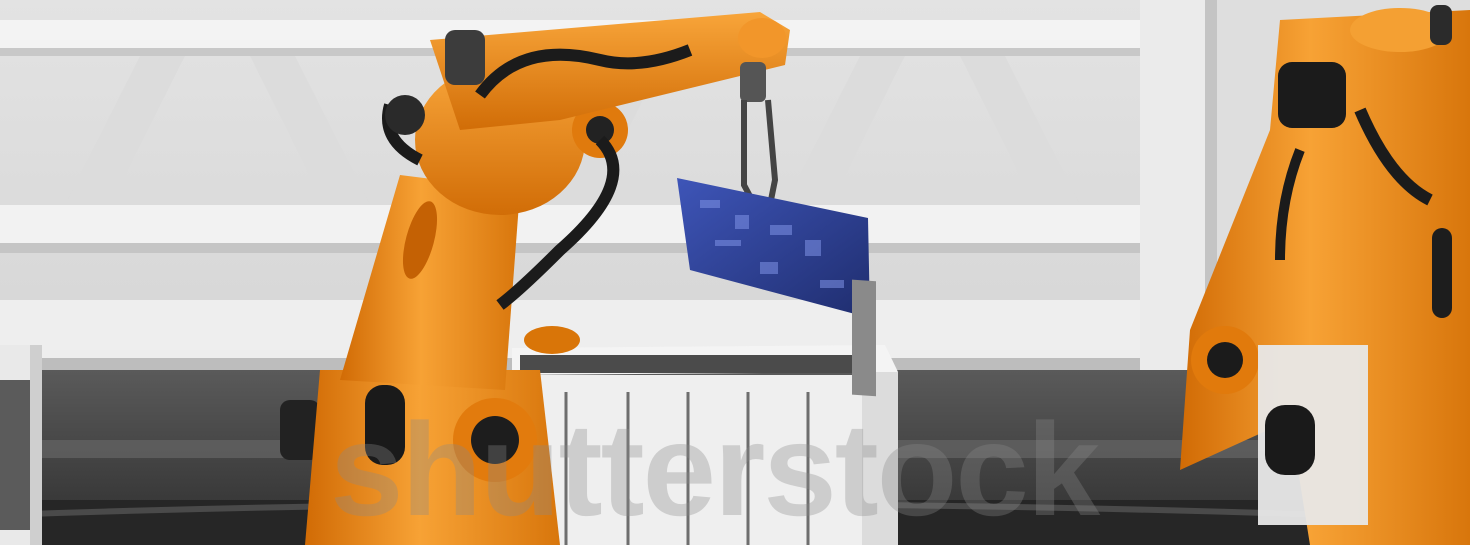 The image size is (1470, 545). What do you see at coordinates (705, 445) in the screenshot?
I see `white-rack` at bounding box center [705, 445].